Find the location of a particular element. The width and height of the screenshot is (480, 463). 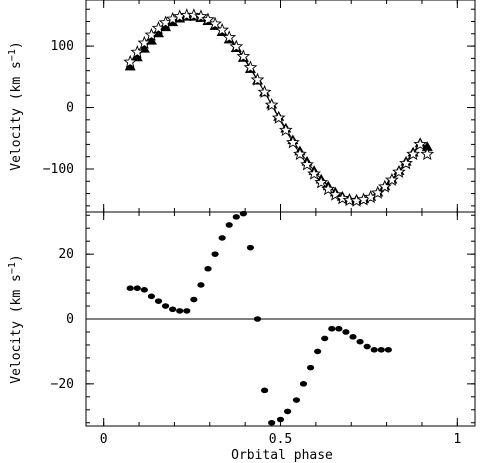

bottom-ytick-label: 20 is located at coordinates (66, 254).